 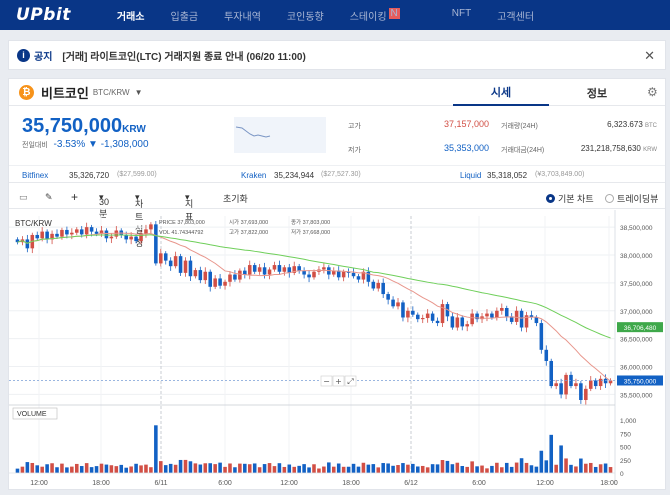 What do you see at coordinates (65, 93) in the screenshot?
I see `coin-name: 비트코인` at bounding box center [65, 93].